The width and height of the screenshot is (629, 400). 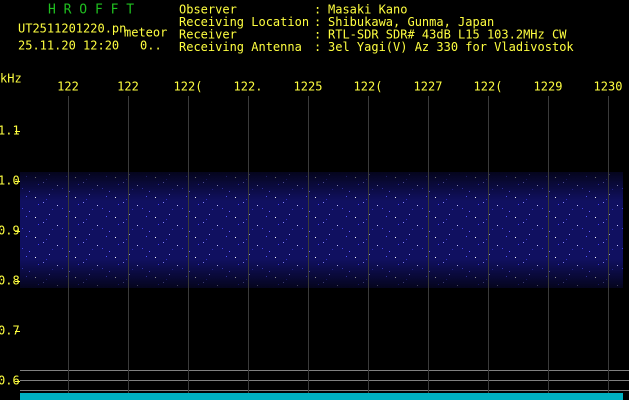 What do you see at coordinates (411, 22) in the screenshot?
I see `field-value: Shibukawa, Gunma, Japan` at bounding box center [411, 22].